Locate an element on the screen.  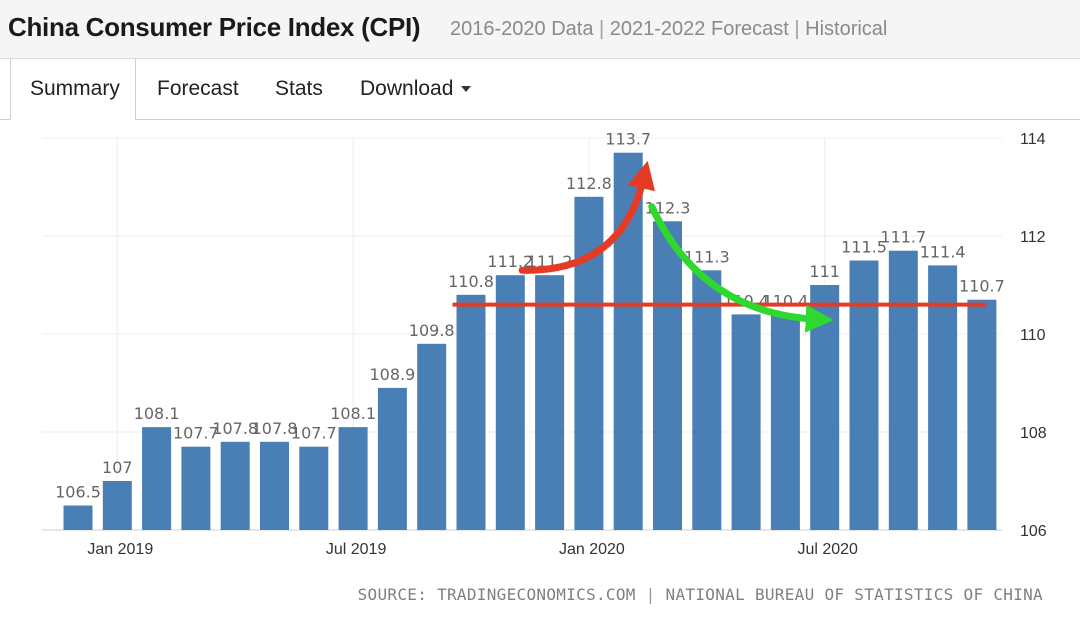
tab-forecast: Forecast is located at coordinates (198, 89).